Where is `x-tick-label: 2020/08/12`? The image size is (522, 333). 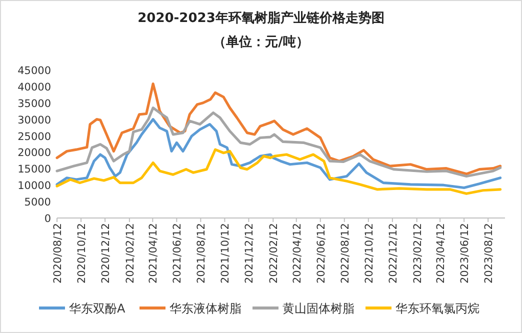 x-tick-label: 2020/08/12 is located at coordinates (58, 253).